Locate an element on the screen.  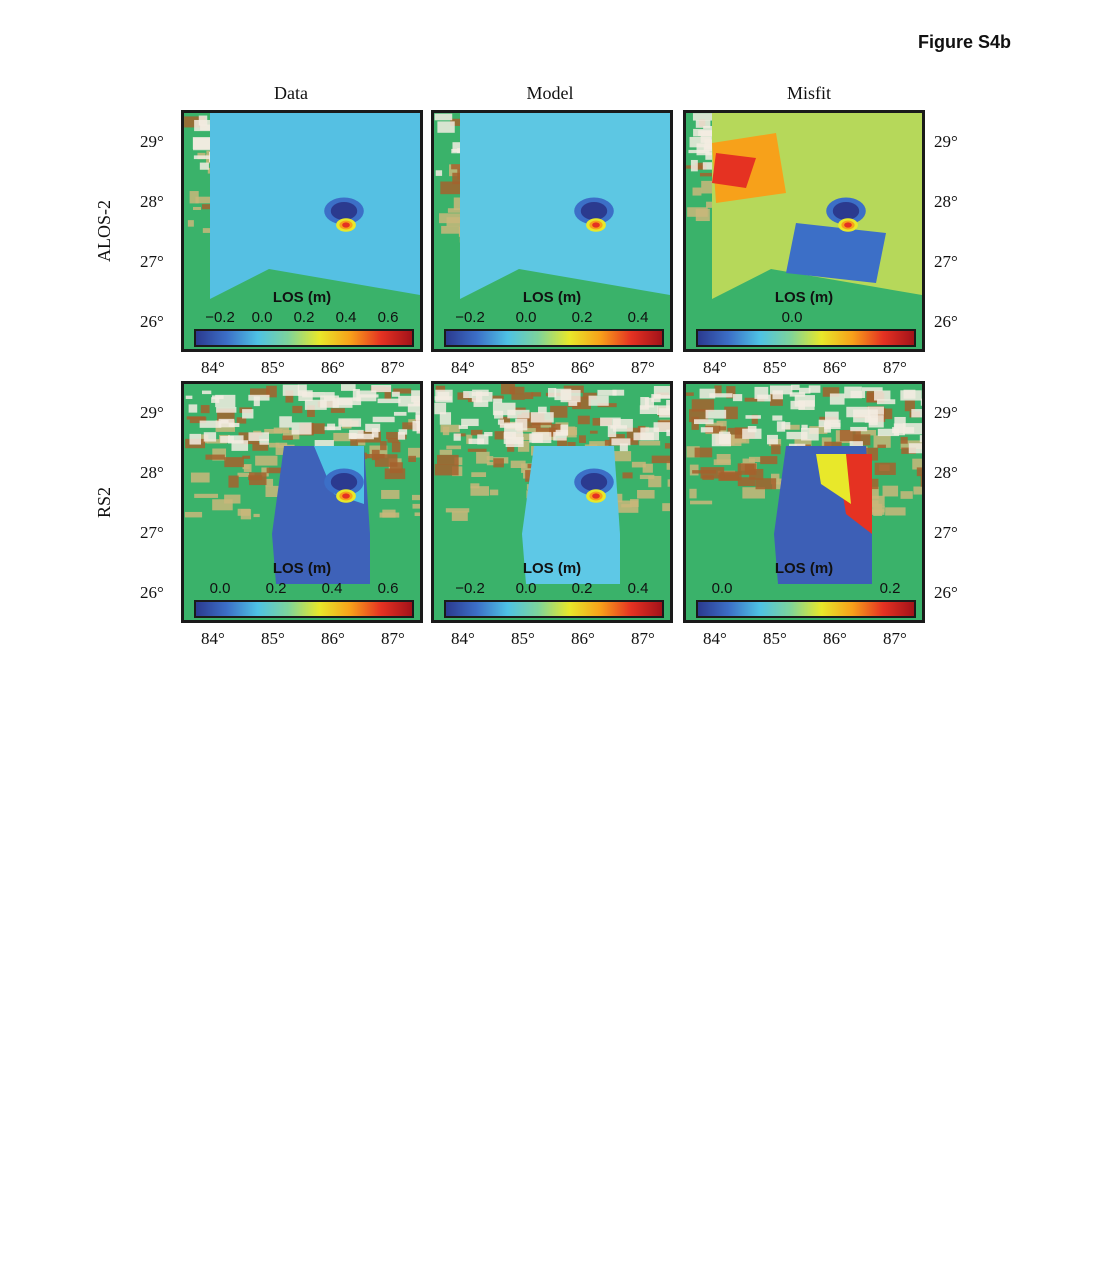
row-title-alos2: ALOS-2 is located at coordinates (104, 231).